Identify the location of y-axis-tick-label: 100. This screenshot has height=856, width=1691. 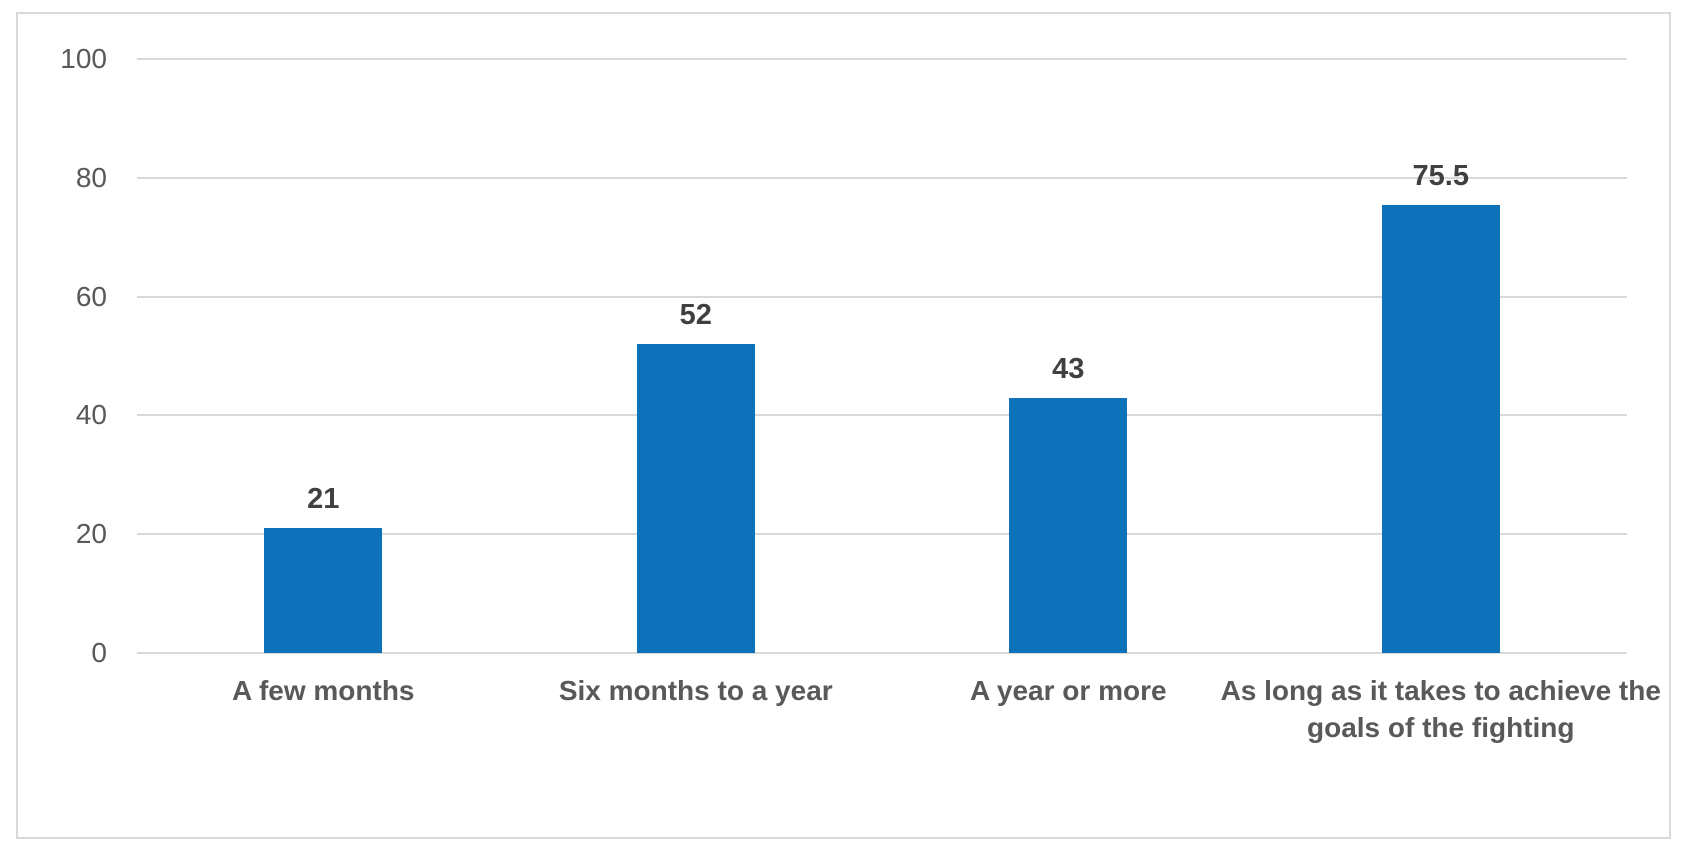
(83, 58).